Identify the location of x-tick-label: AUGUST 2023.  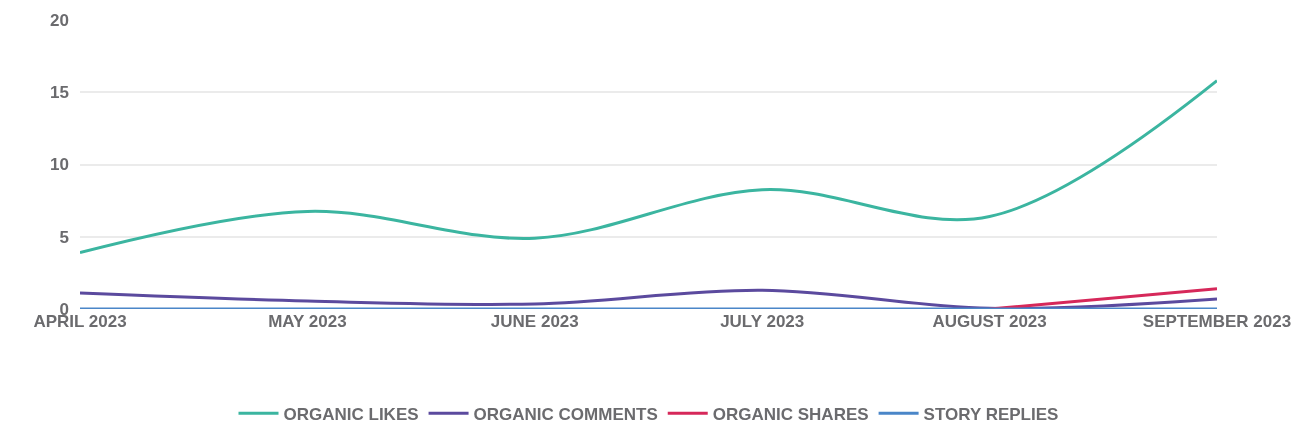
(989, 321).